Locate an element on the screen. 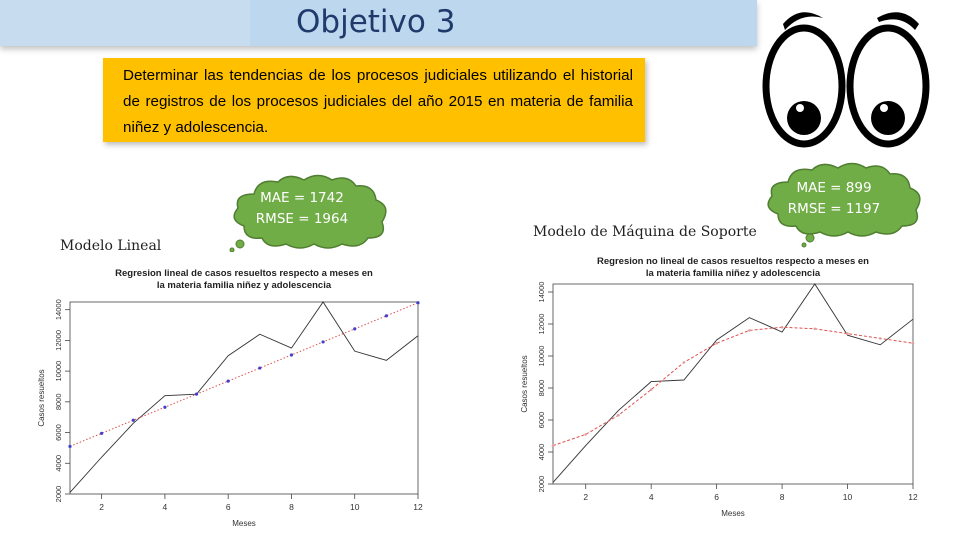 This screenshot has height=540, width=960. left-metrics-cloud is located at coordinates (308, 213).